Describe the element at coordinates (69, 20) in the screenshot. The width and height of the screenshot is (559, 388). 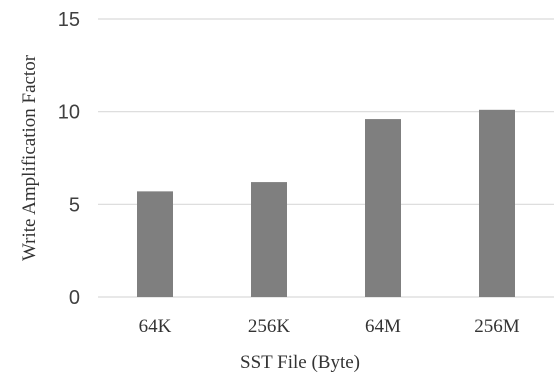
I see `y-tick-label: 15` at that location.